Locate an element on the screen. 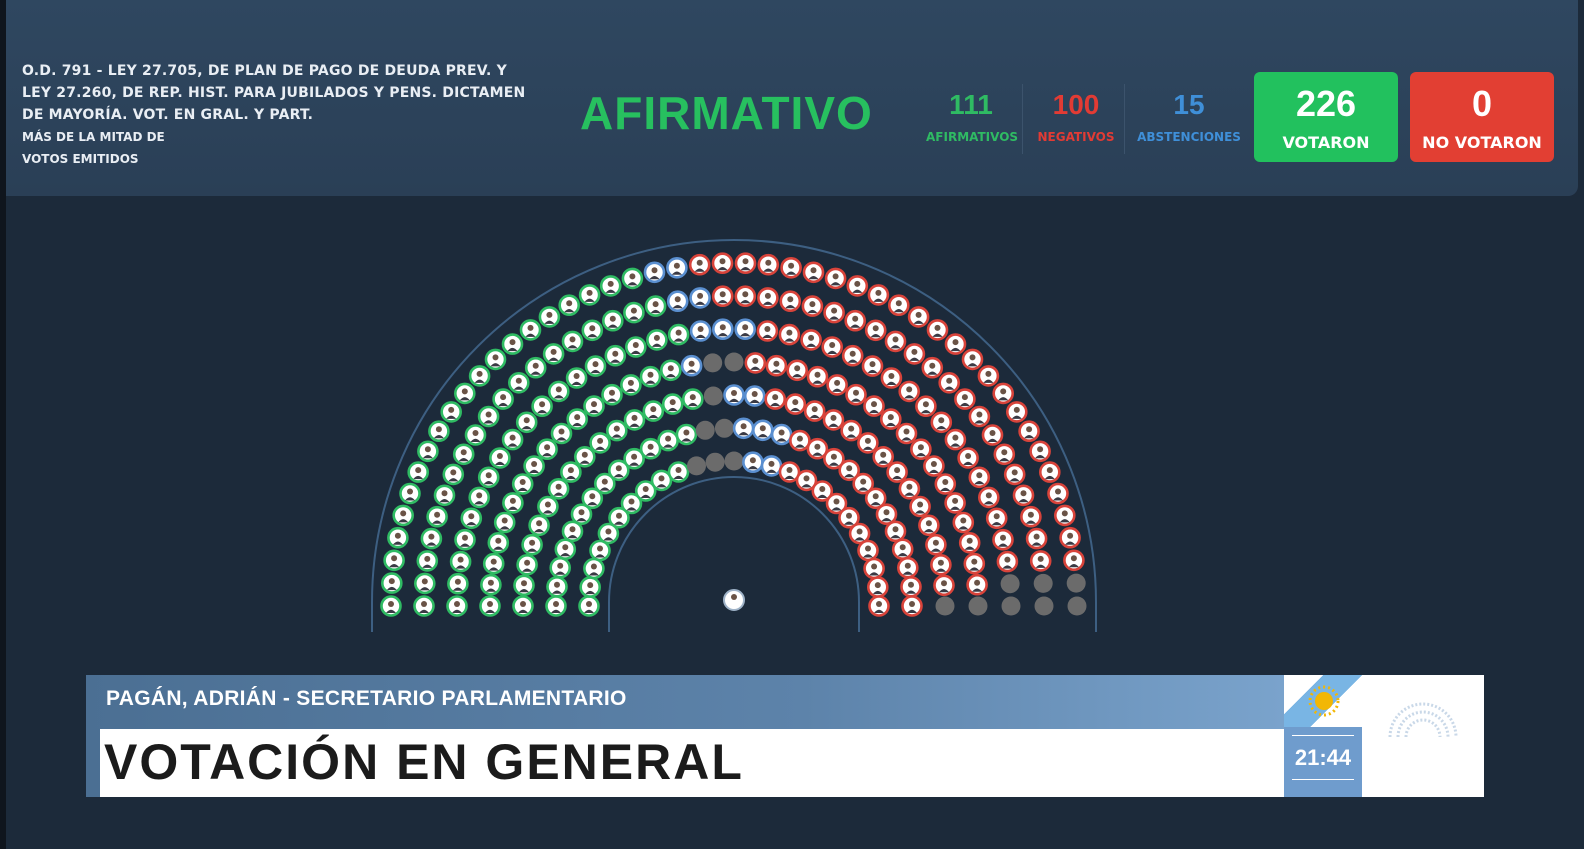 The height and width of the screenshot is (849, 1584). lower-third-main: VOTACIÓN EN GENERAL is located at coordinates (692, 763).